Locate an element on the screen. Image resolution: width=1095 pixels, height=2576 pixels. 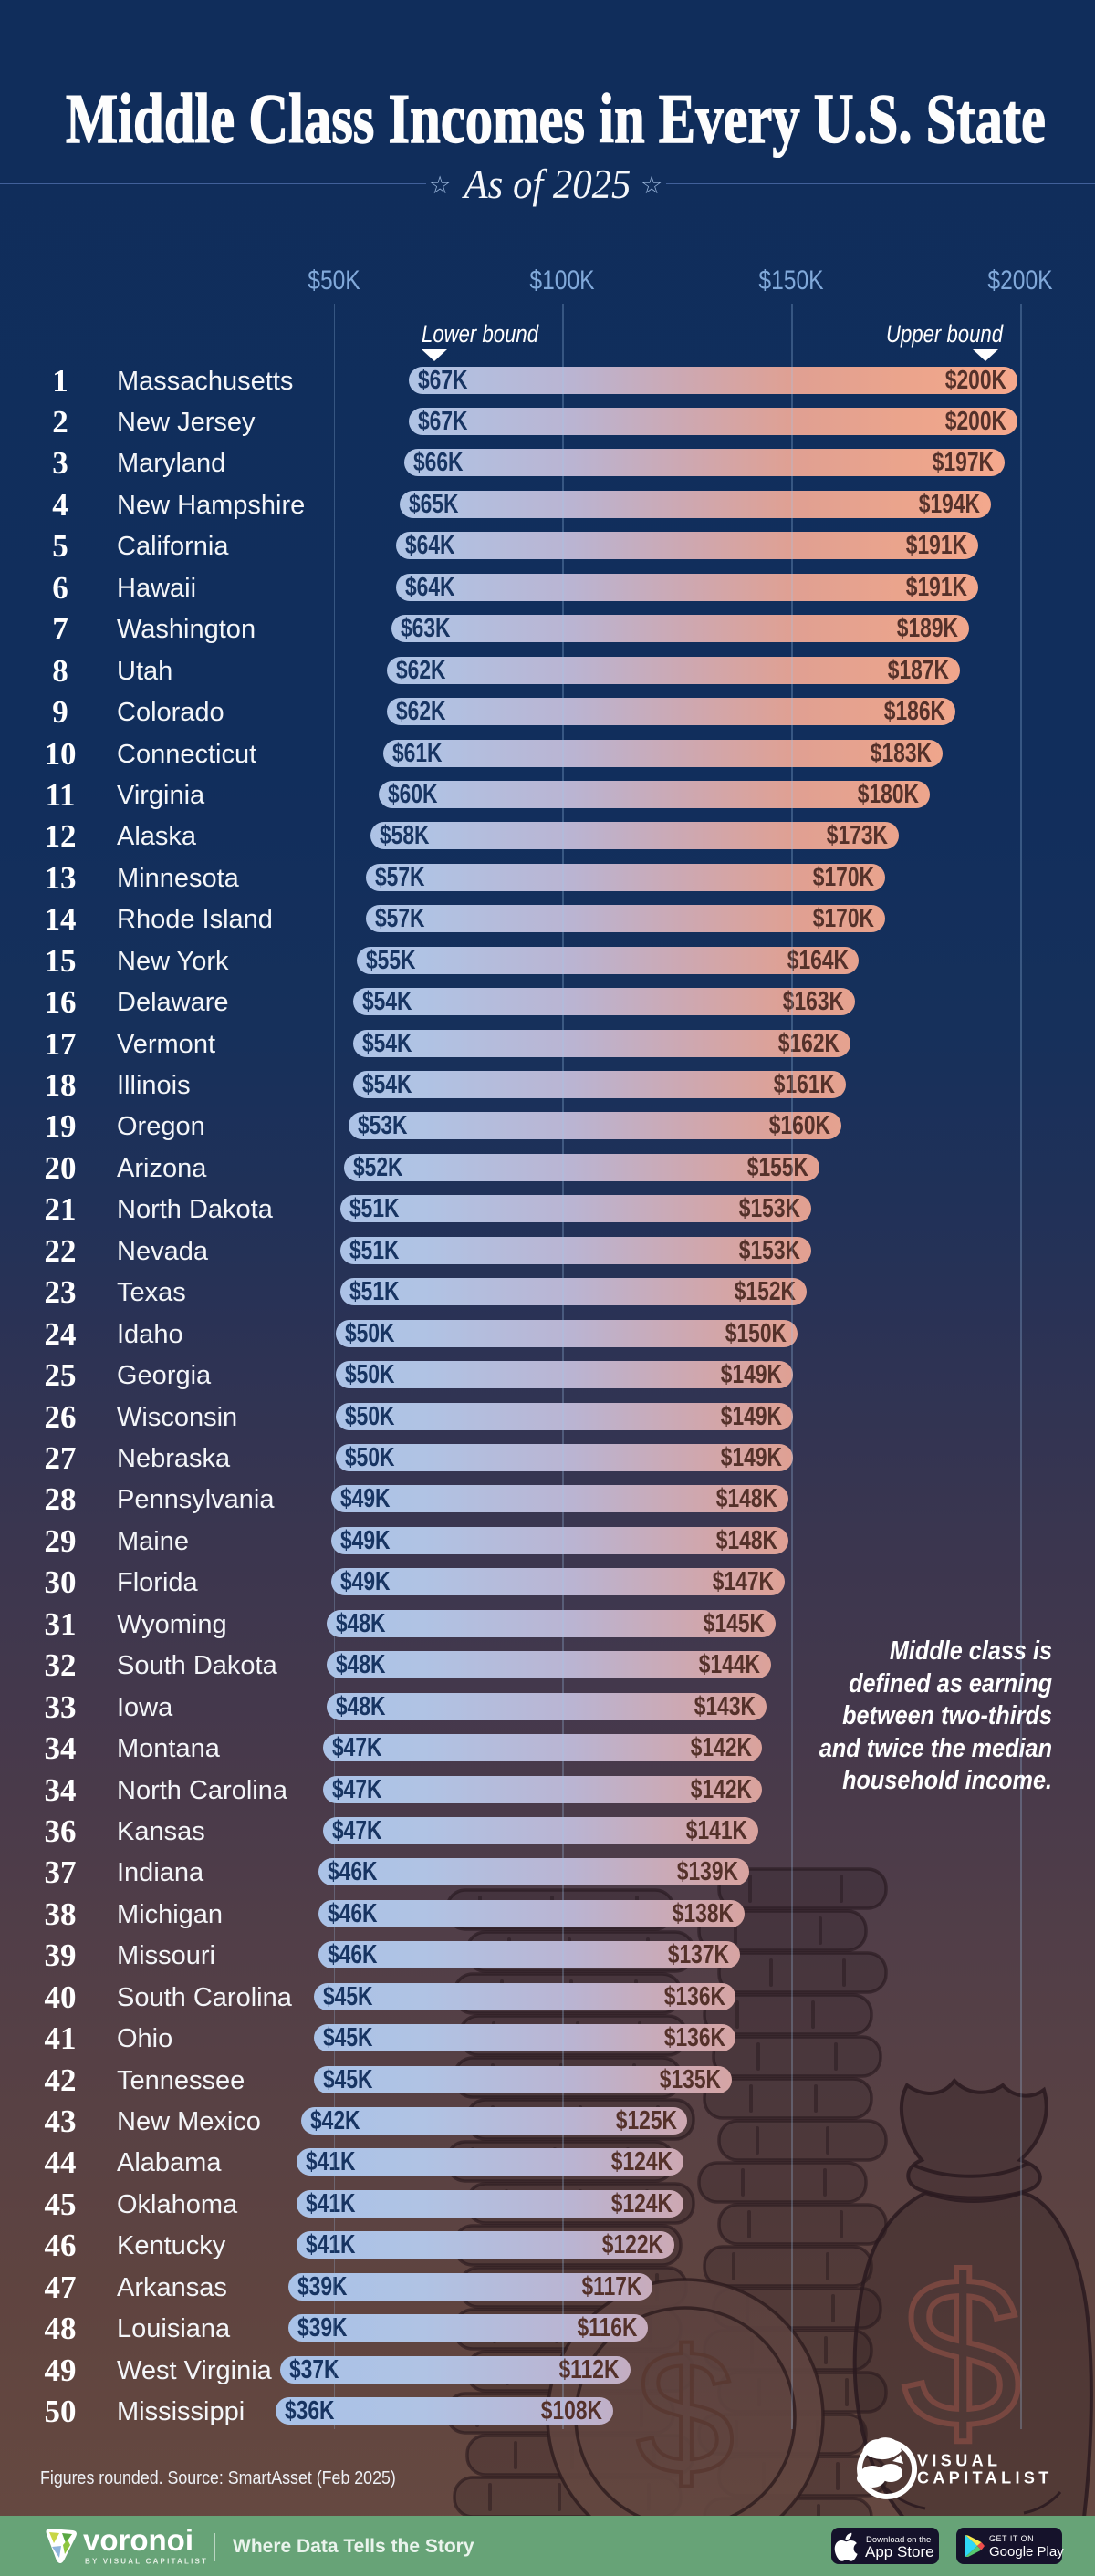
svg-text: GET IT ON is located at coordinates (1011, 2538).